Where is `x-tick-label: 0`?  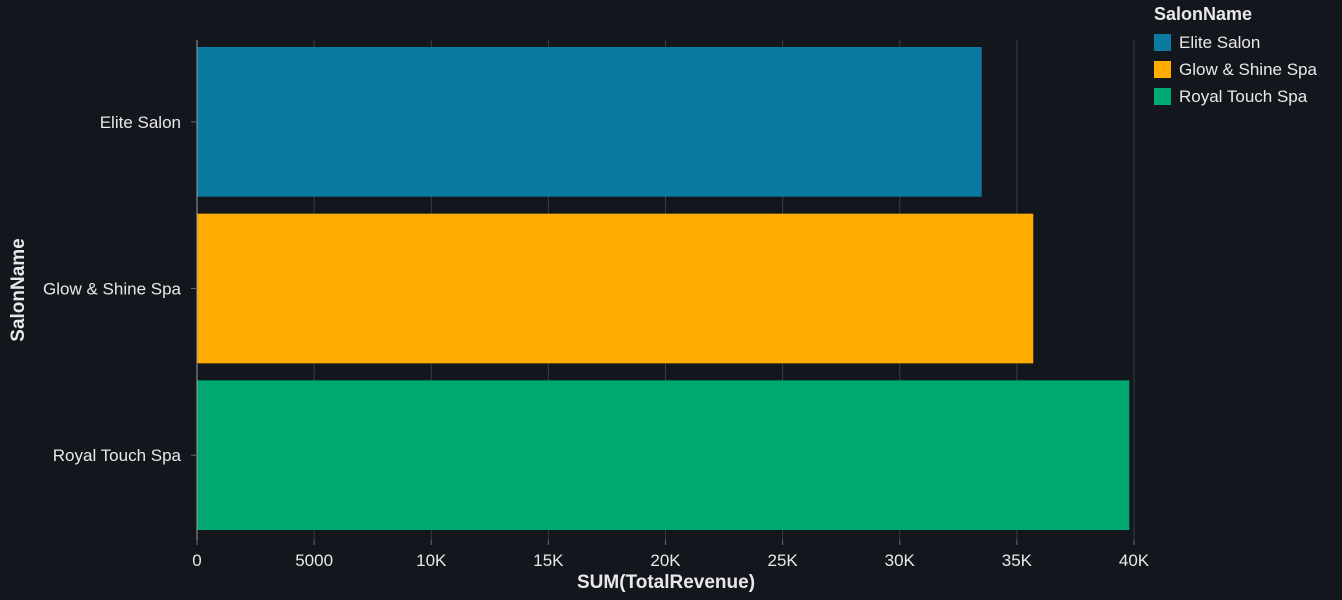 x-tick-label: 0 is located at coordinates (196, 560).